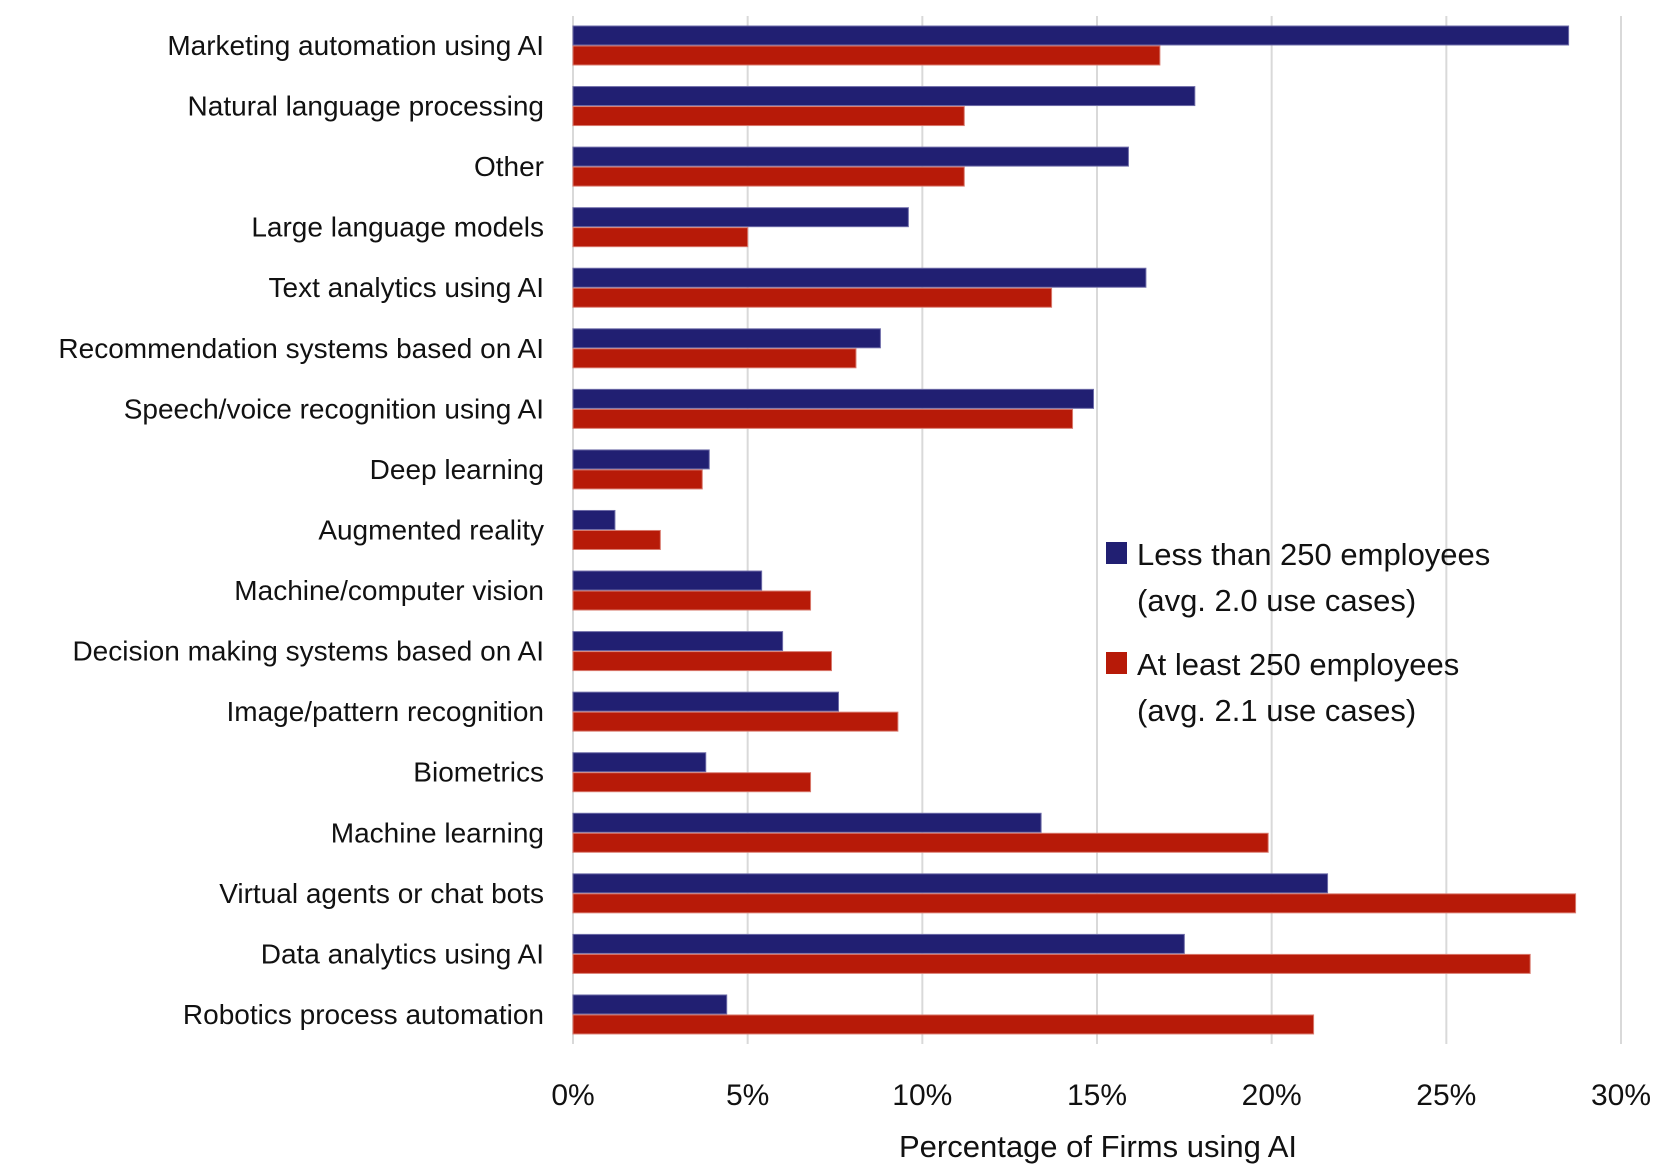  What do you see at coordinates (866, 55) in the screenshot?
I see `bar-marketing-automation-using-ai-large-firms` at bounding box center [866, 55].